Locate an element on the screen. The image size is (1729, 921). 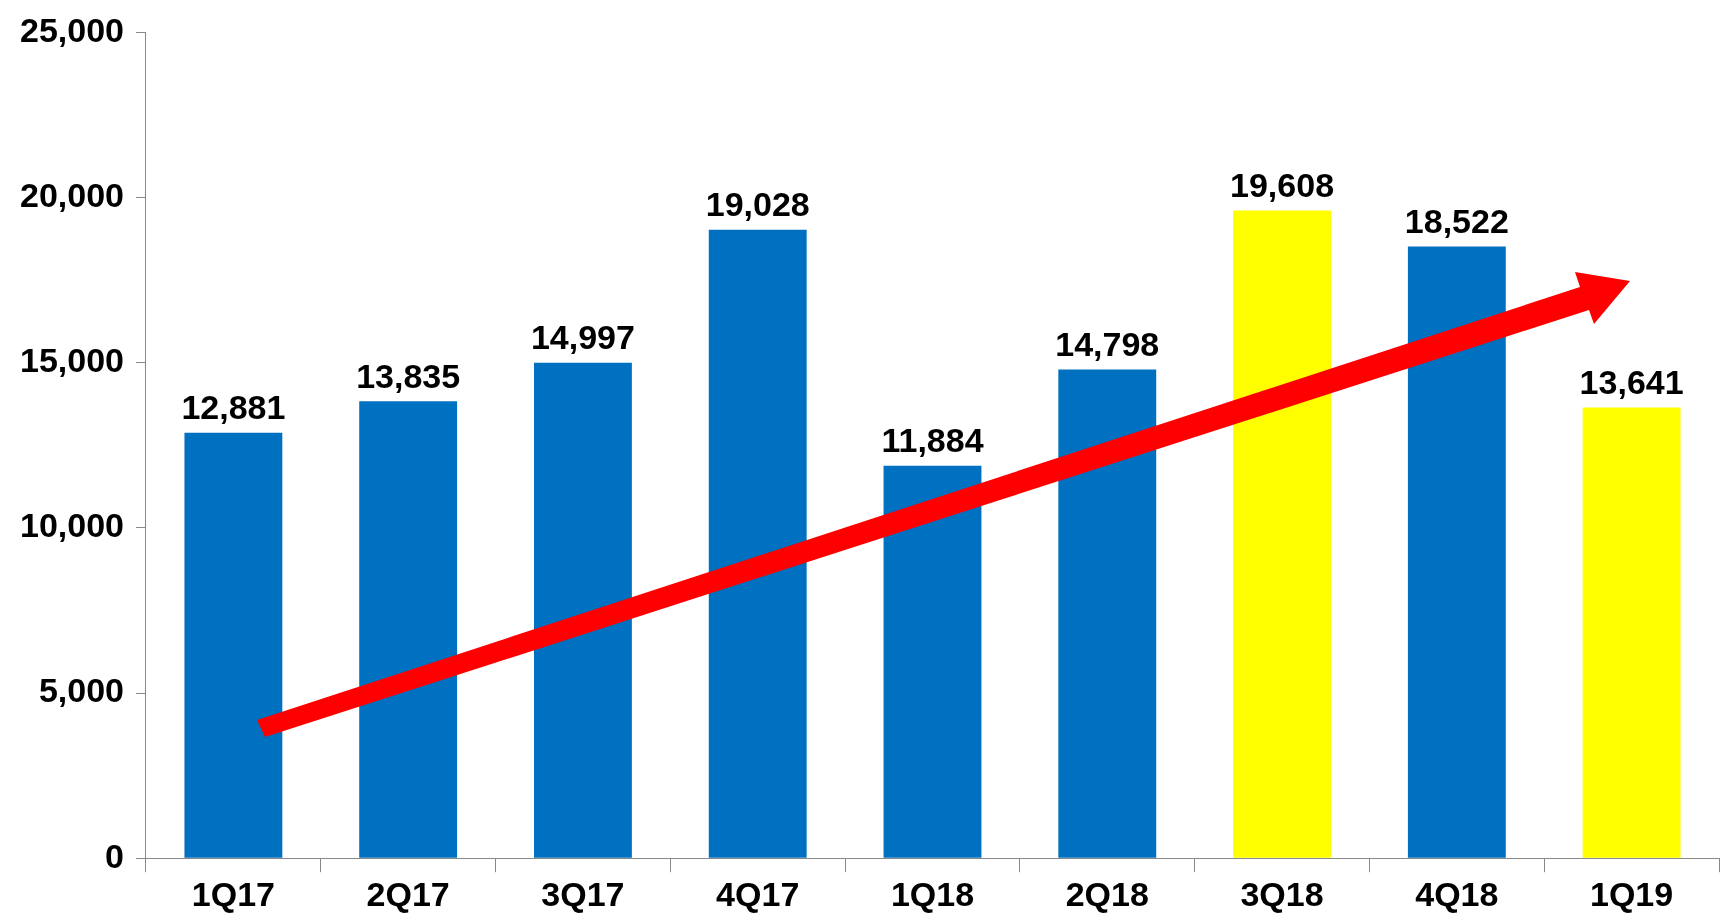
x-tick-label: 1Q17 is located at coordinates (233, 893).